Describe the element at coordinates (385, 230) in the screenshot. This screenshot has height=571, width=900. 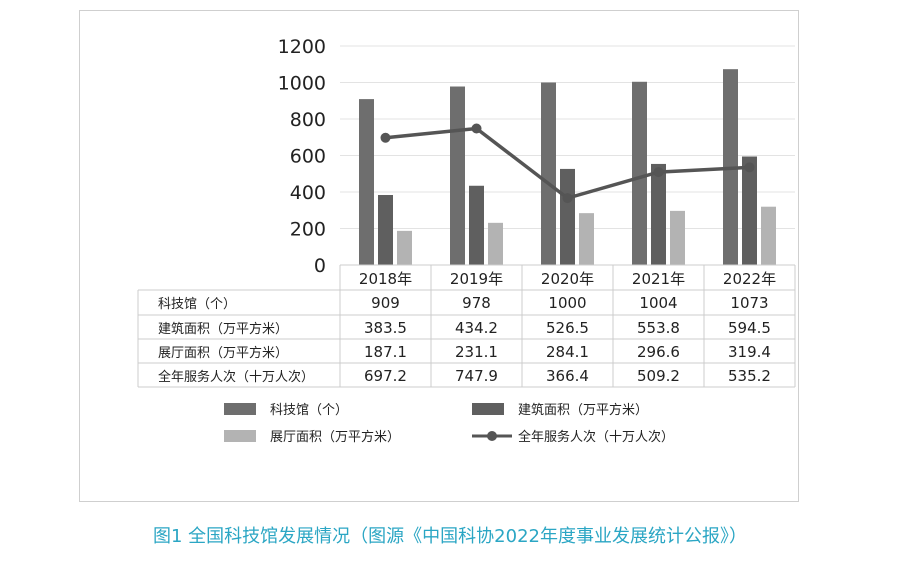
I see `bar-2-2018年` at that location.